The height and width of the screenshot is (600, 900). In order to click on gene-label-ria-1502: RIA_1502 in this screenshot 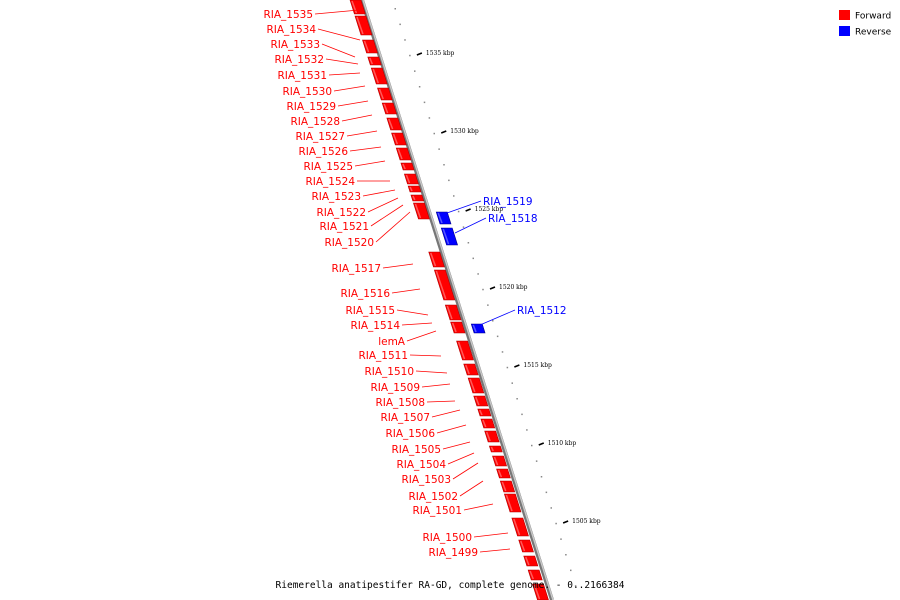, I will do `click(433, 497)`.